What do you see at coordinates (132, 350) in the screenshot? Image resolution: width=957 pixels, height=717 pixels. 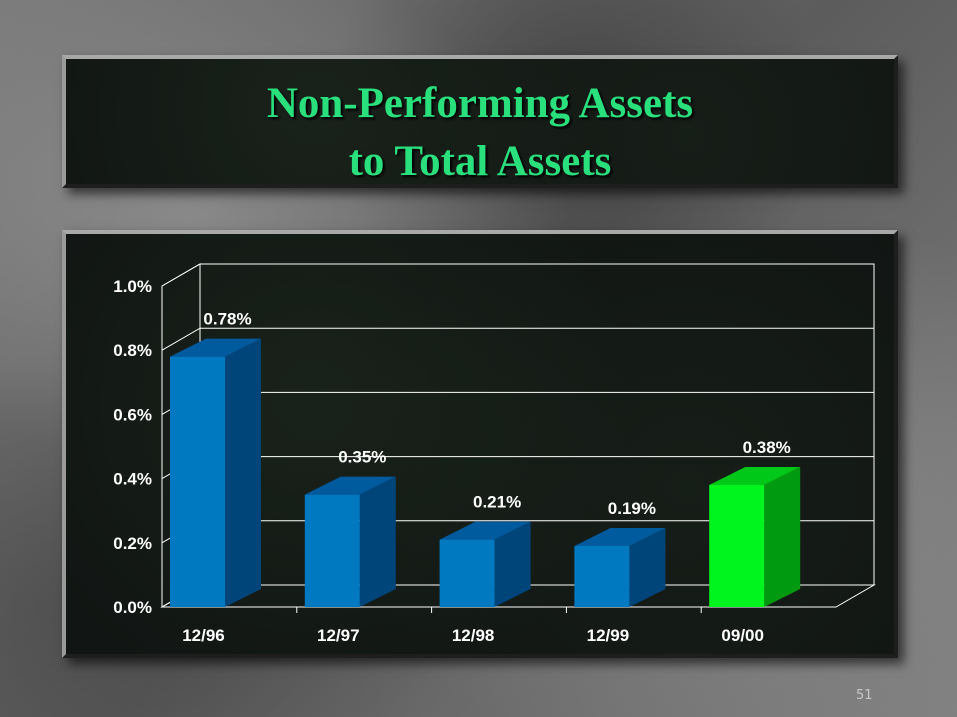 I see `y-tick-label: 0.8%` at bounding box center [132, 350].